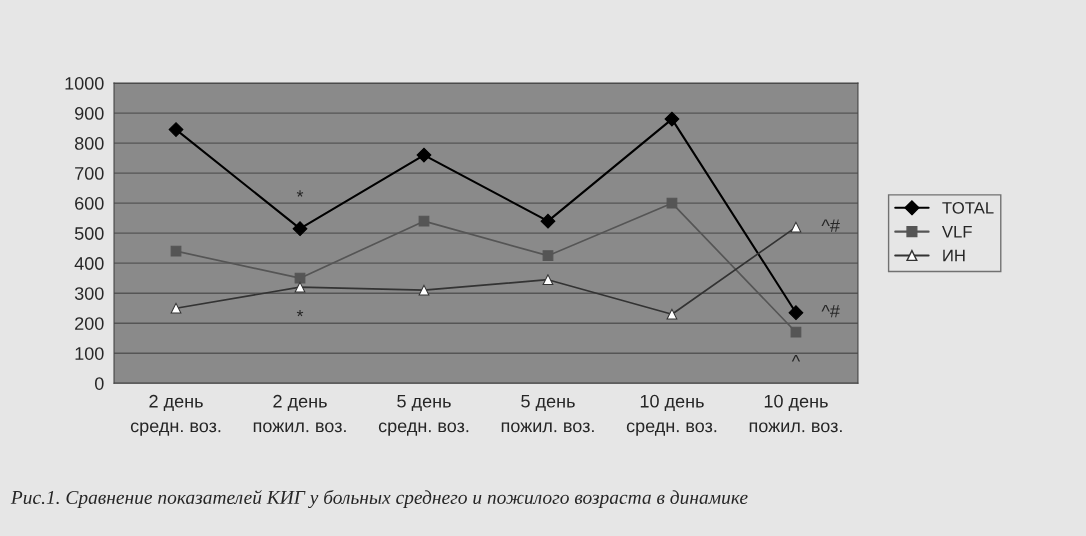 The image size is (1086, 536). What do you see at coordinates (84, 83) in the screenshot?
I see `y-tick-label: 1000` at bounding box center [84, 83].